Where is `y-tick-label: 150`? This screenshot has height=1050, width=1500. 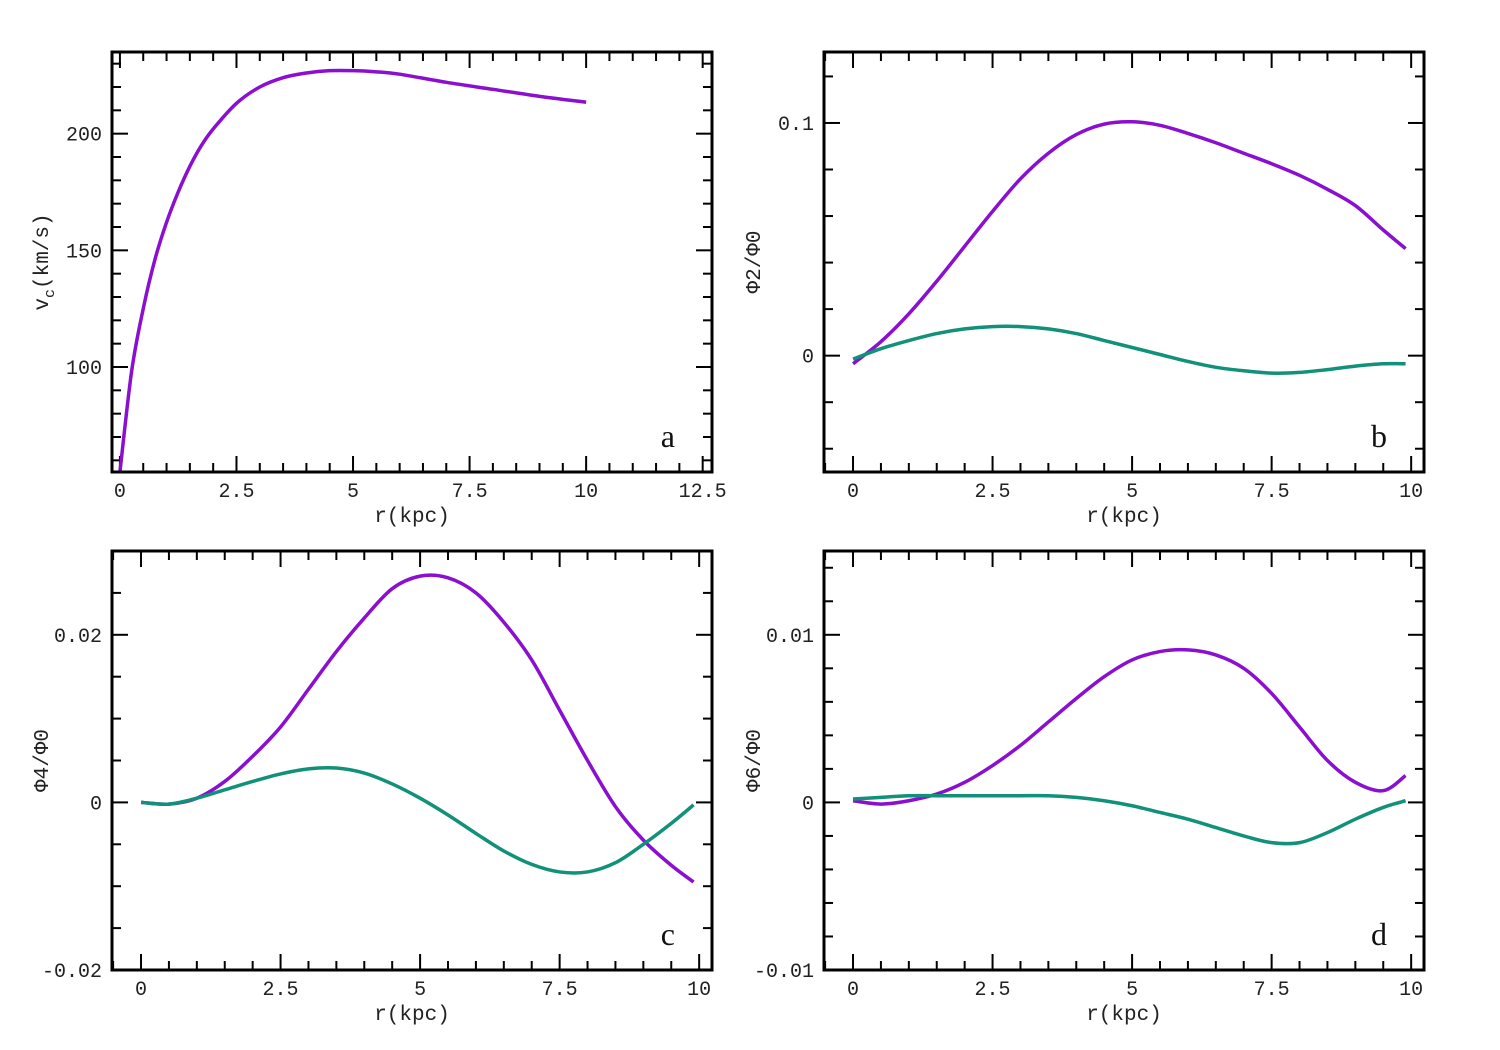 y-tick-label: 150 is located at coordinates (84, 252).